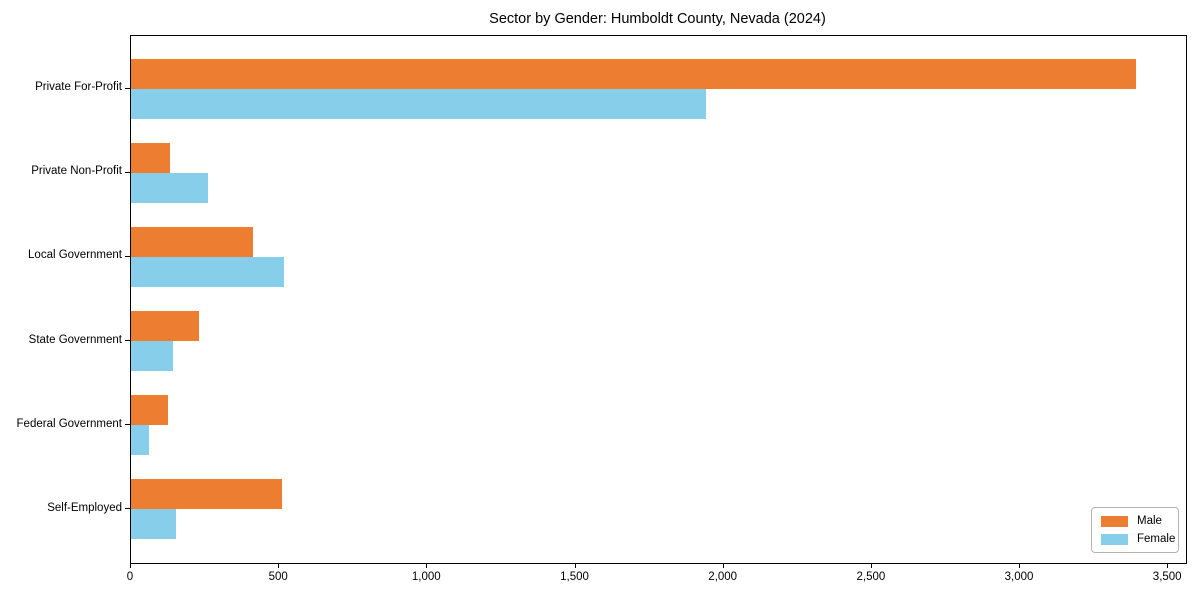 The image size is (1200, 600). Describe the element at coordinates (127, 88) in the screenshot. I see `y-tick-private-for-profit` at that location.